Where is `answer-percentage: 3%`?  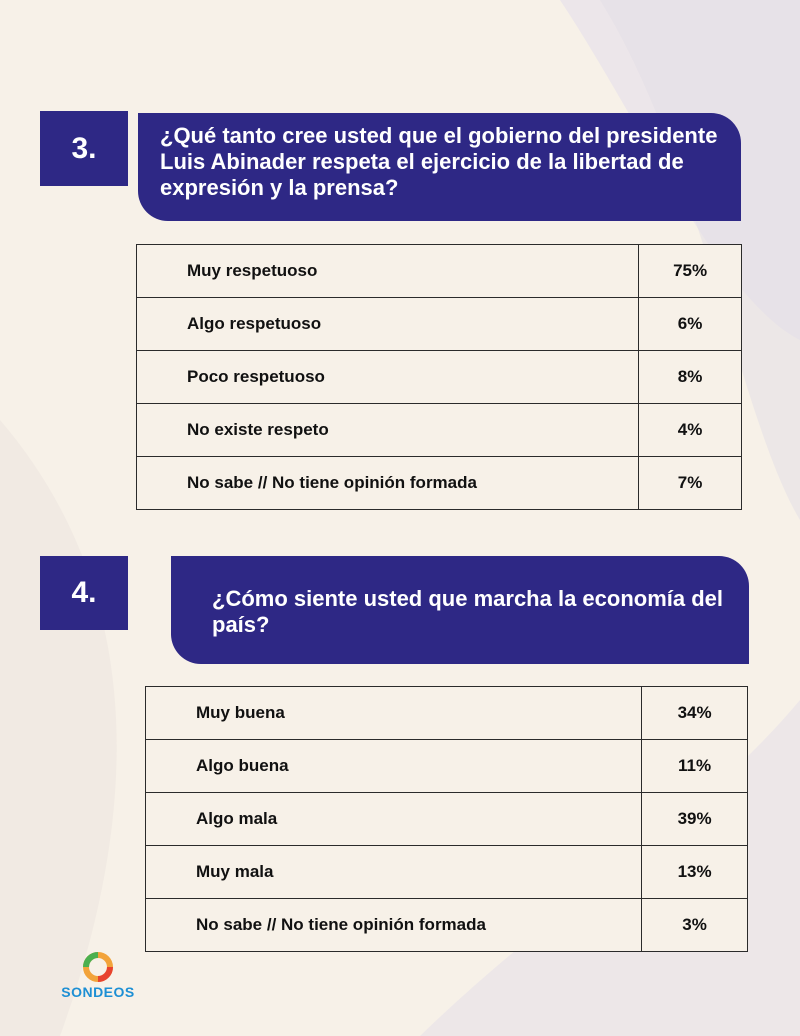
answer-percentage: 3% is located at coordinates (694, 925).